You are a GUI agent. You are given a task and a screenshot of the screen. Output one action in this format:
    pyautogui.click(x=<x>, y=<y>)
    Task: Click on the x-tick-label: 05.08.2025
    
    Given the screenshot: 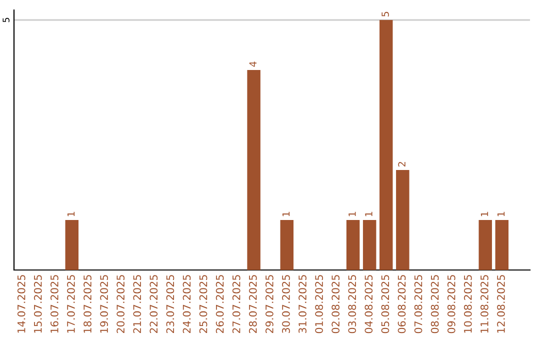 What is the action you would take?
    pyautogui.click(x=385, y=304)
    